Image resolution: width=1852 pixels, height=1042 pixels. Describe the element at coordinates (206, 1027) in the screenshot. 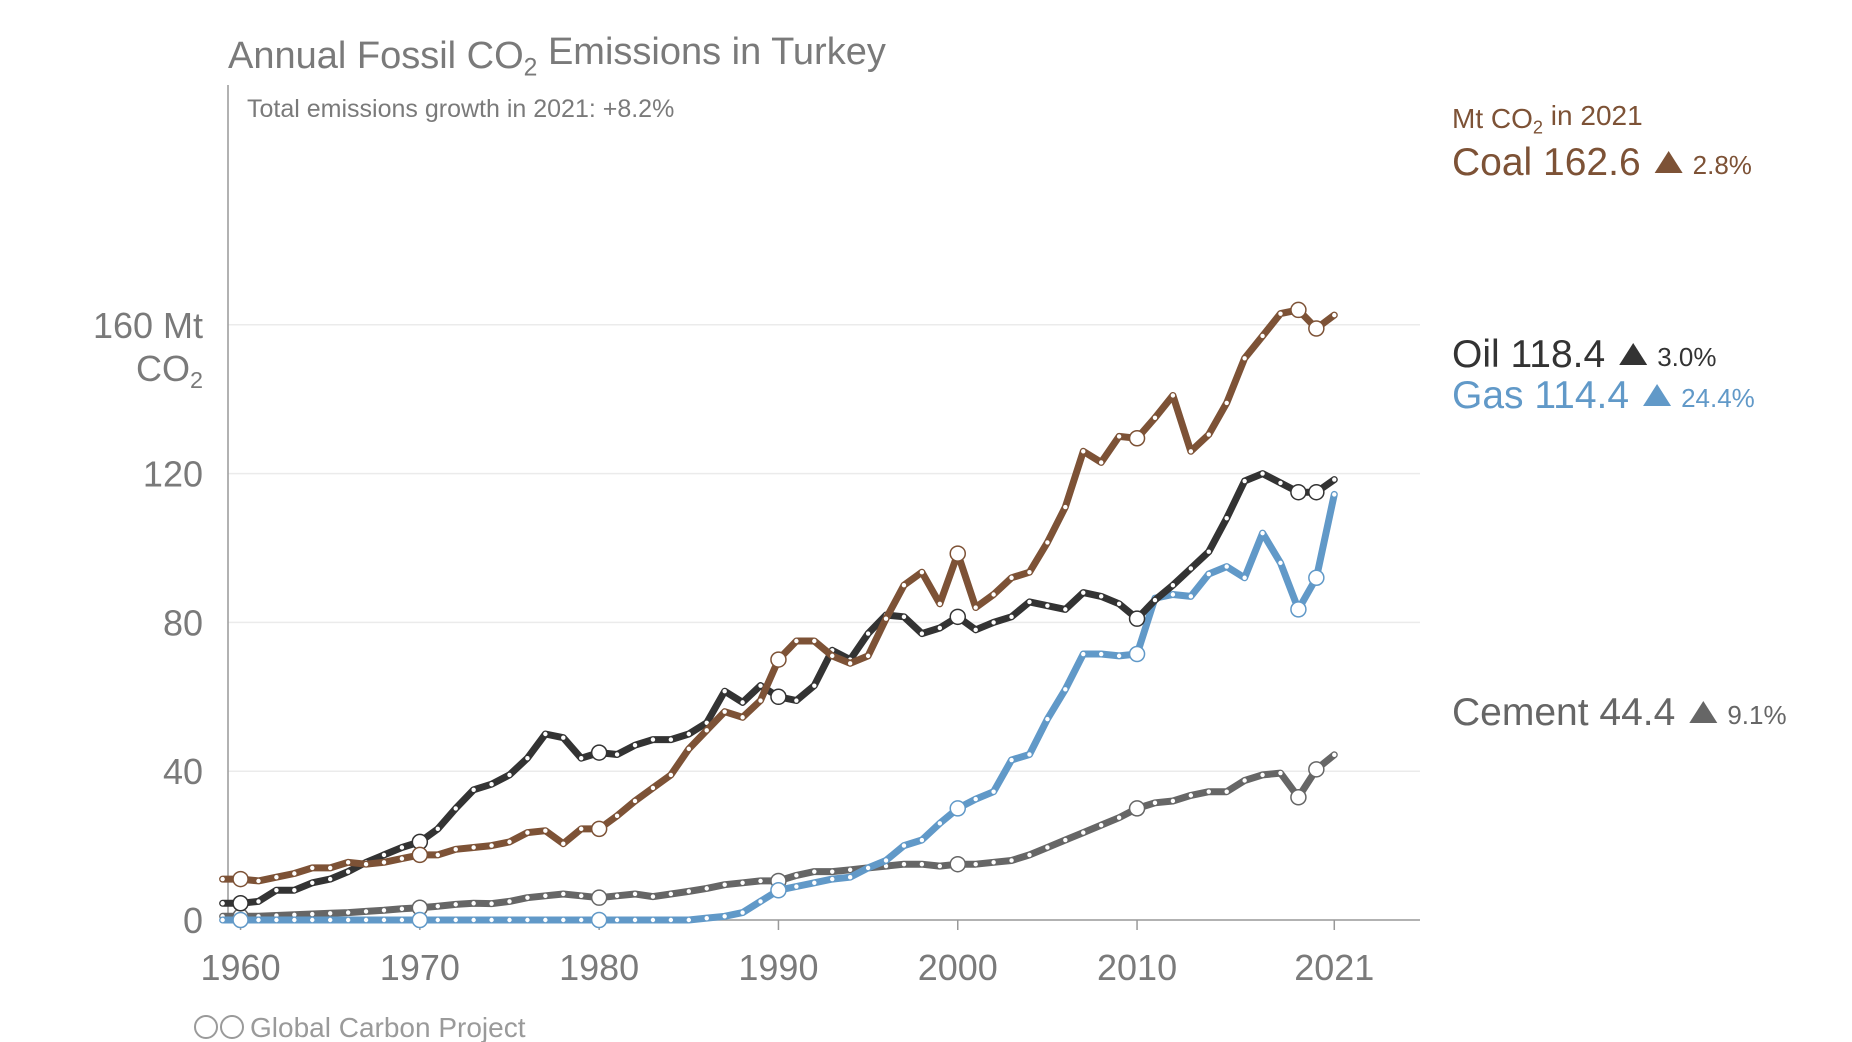

I see `cc-icon` at that location.